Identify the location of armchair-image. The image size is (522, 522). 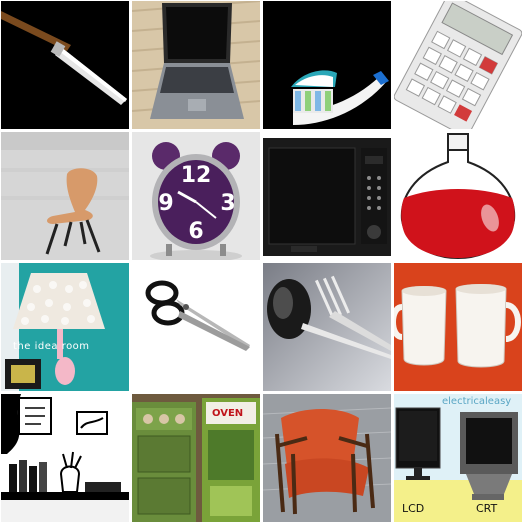
(327, 458).